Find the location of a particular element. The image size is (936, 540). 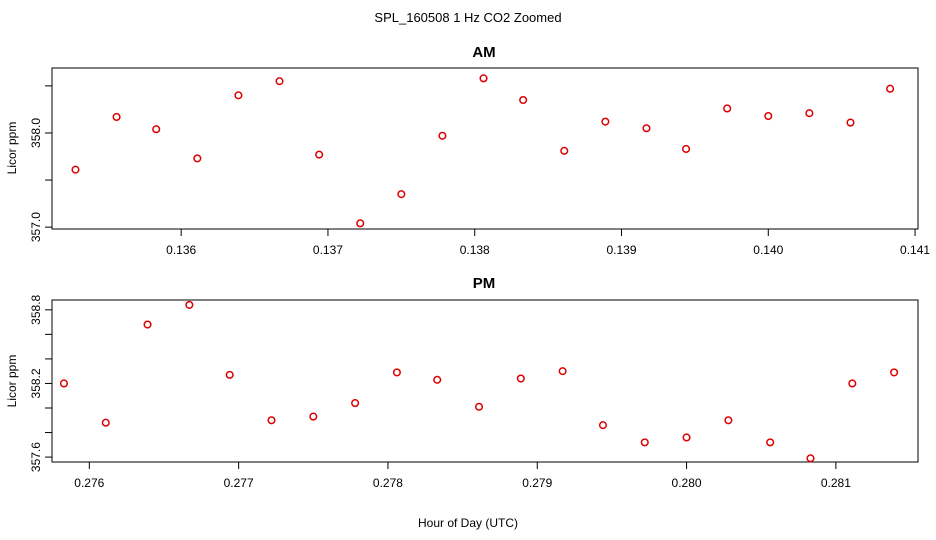

am-x-tick-label: 0.138 is located at coordinates (475, 250).